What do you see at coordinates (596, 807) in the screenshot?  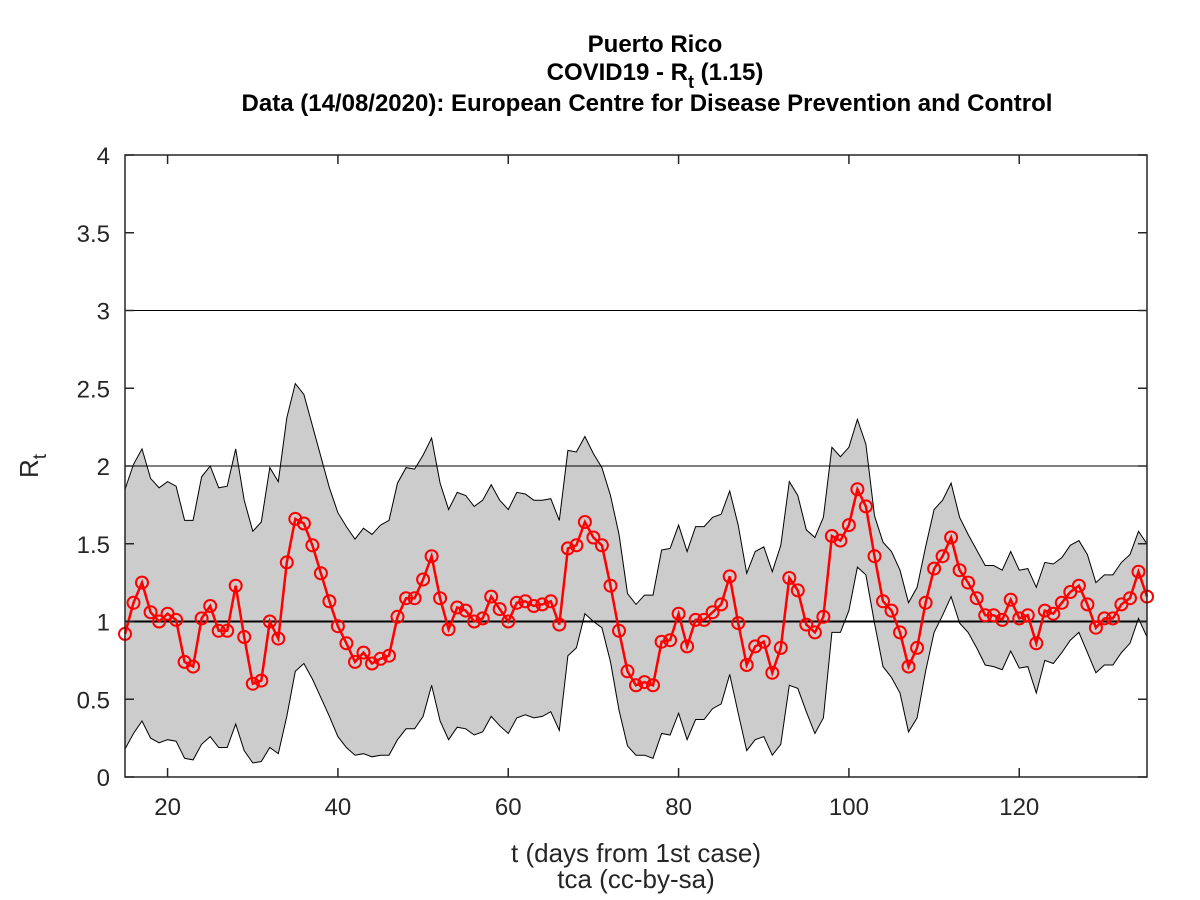 I see `x-tick-labels: 20 40 60 80 100 120` at bounding box center [596, 807].